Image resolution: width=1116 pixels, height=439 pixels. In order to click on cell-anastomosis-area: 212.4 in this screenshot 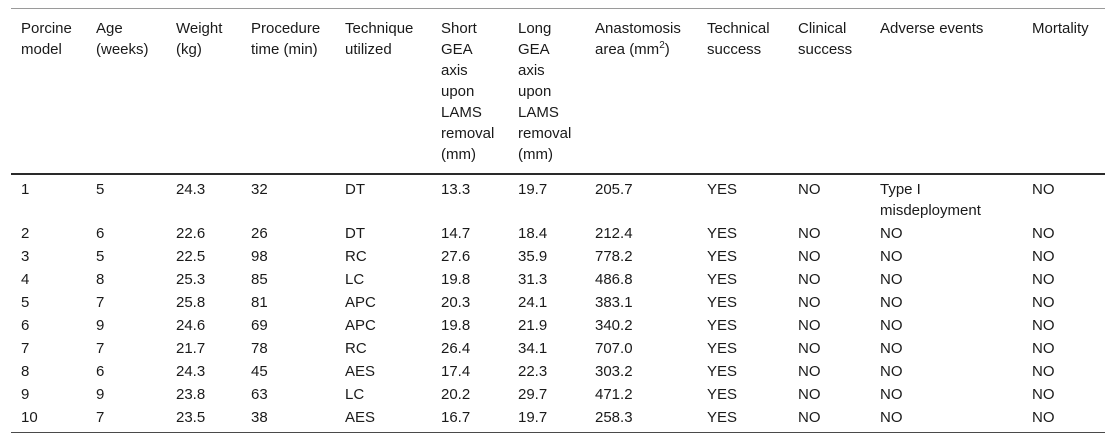, I will do `click(614, 233)`.